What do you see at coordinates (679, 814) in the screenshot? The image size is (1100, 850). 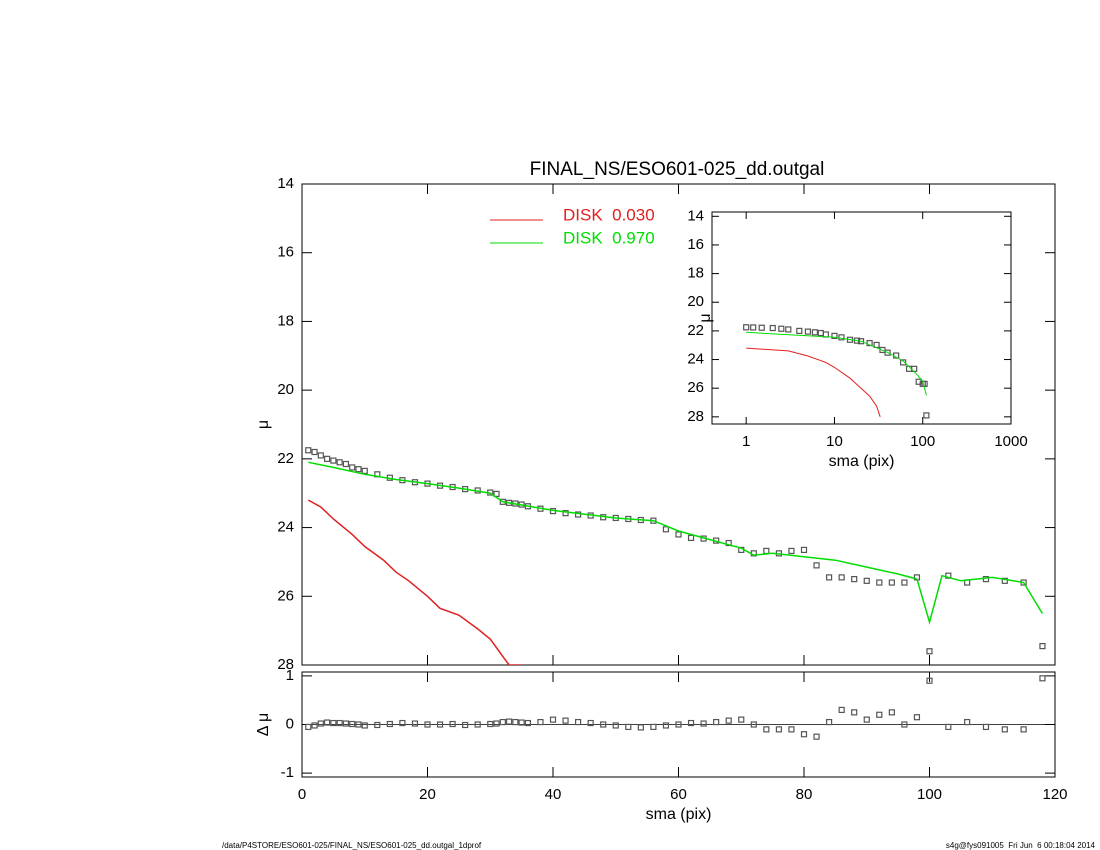 I see `x-axis-label: sma (pix)` at bounding box center [679, 814].